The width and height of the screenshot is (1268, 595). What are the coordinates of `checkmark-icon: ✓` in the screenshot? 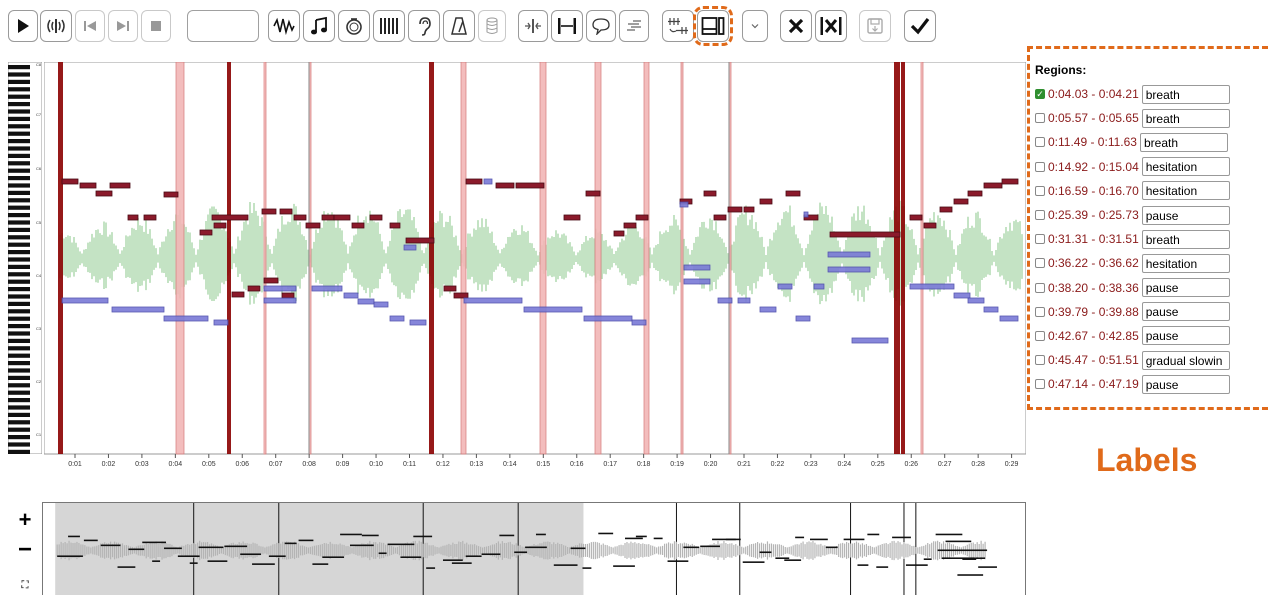 It's located at (1040, 93).